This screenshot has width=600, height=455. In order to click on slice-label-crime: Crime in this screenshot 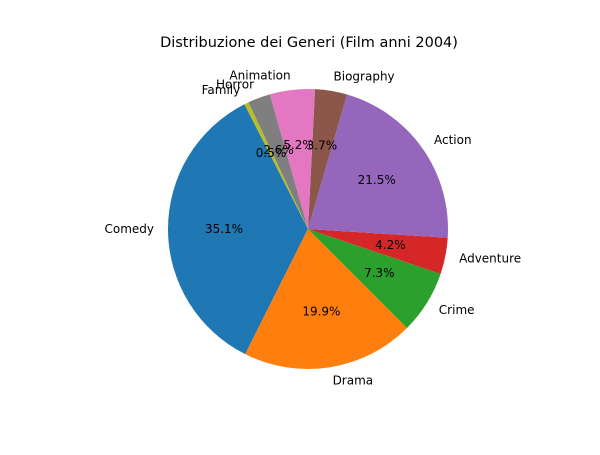, I will do `click(457, 310)`.